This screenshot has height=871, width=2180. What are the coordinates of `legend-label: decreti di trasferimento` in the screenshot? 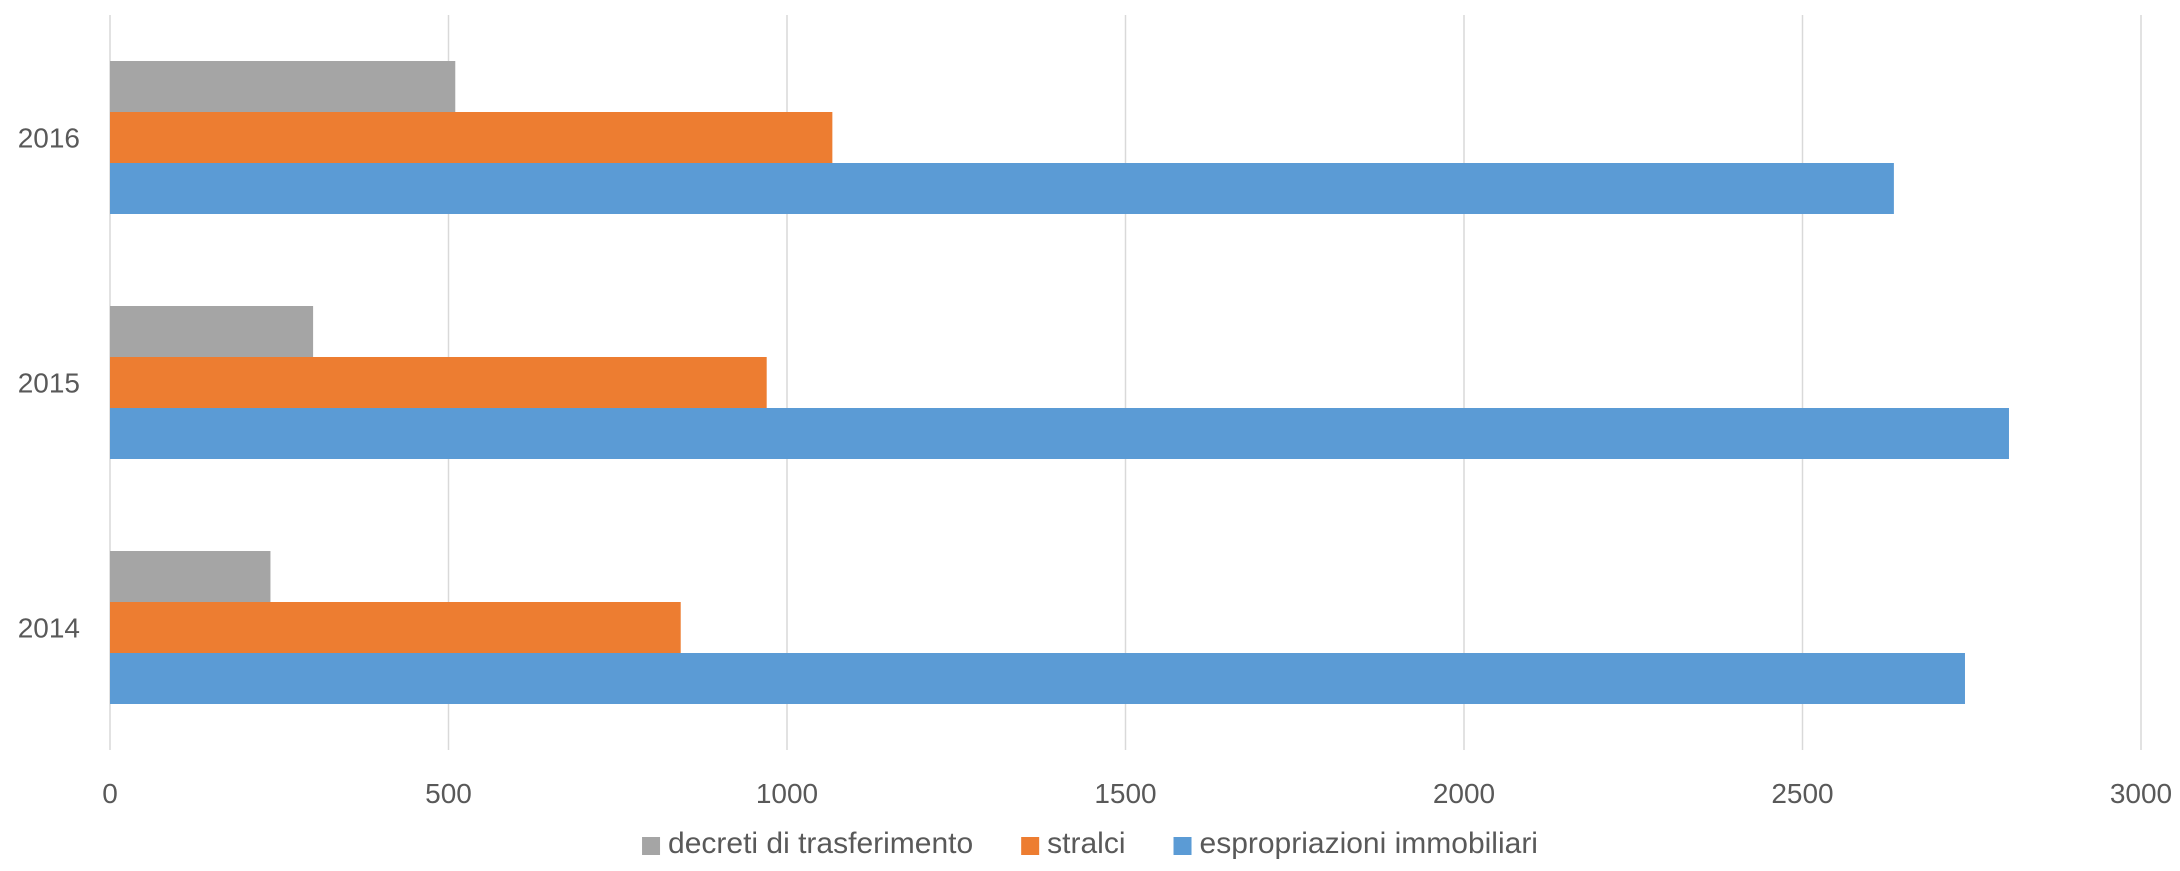 It's located at (820, 843).